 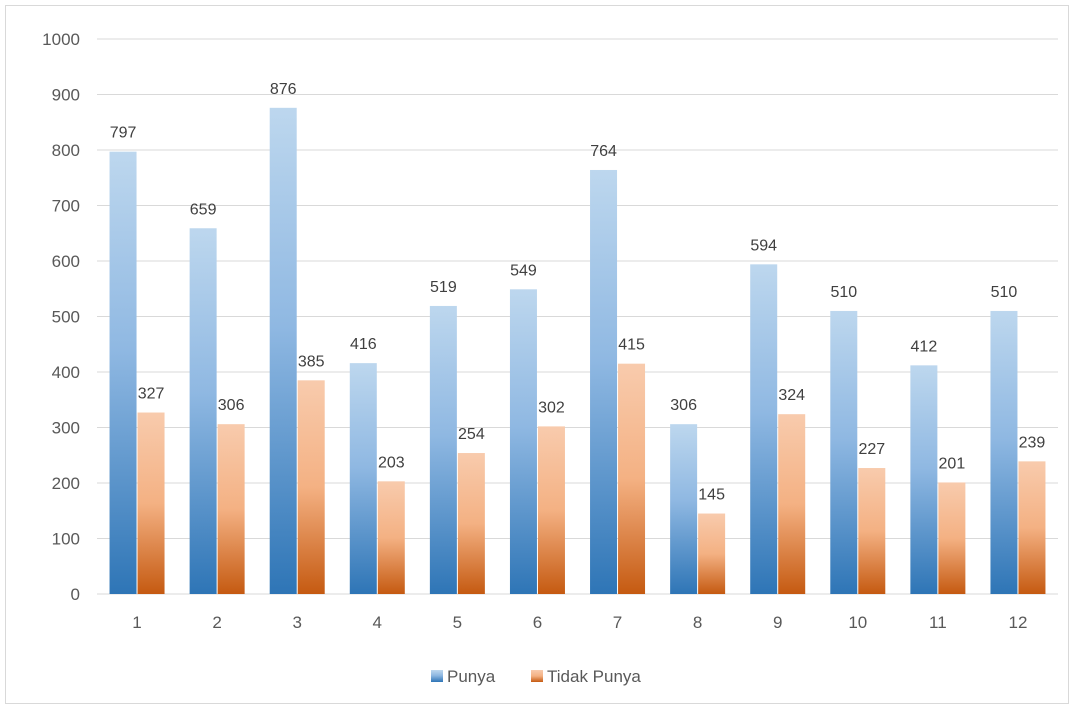 I want to click on y-tick-label: 200, so click(x=66, y=483).